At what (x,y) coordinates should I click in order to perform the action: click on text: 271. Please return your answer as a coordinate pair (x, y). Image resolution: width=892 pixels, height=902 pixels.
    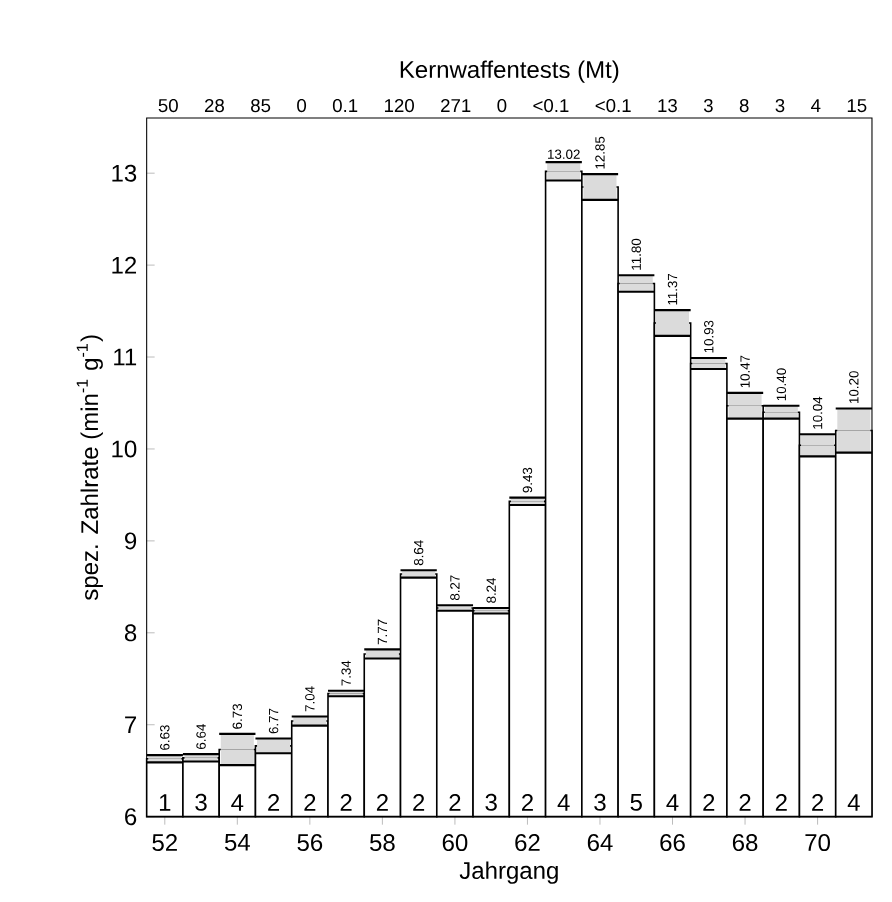
    Looking at the image, I should click on (456, 105).